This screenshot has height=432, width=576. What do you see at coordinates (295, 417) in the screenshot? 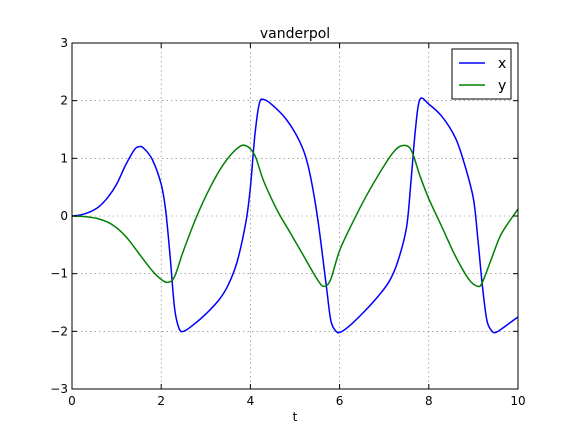
I see `x-axis-label: t` at bounding box center [295, 417].